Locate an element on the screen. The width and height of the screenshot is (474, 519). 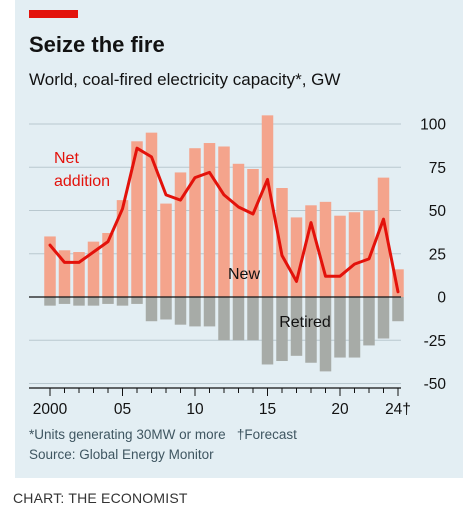
annotation-net-addition: Net is located at coordinates (66, 158).